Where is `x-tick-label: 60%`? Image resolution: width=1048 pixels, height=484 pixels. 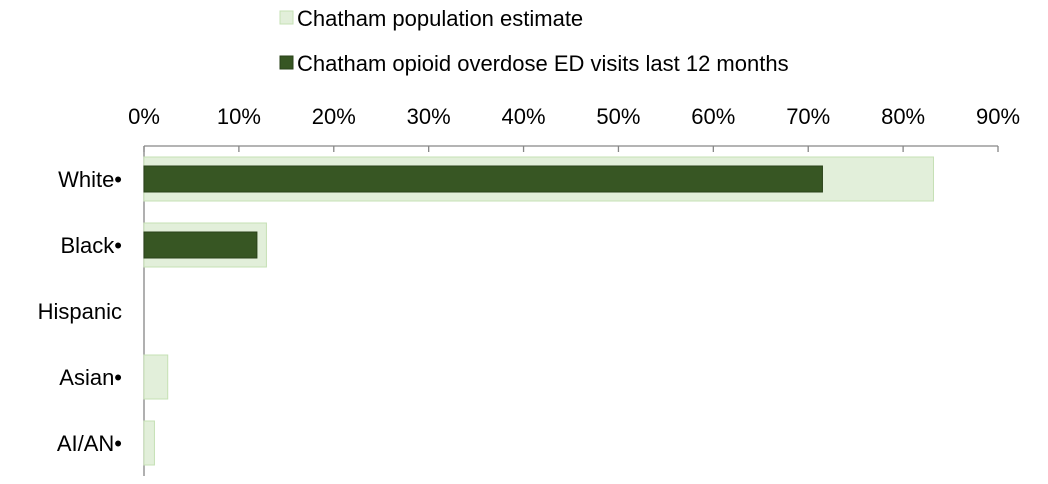
x-tick-label: 60% is located at coordinates (713, 116).